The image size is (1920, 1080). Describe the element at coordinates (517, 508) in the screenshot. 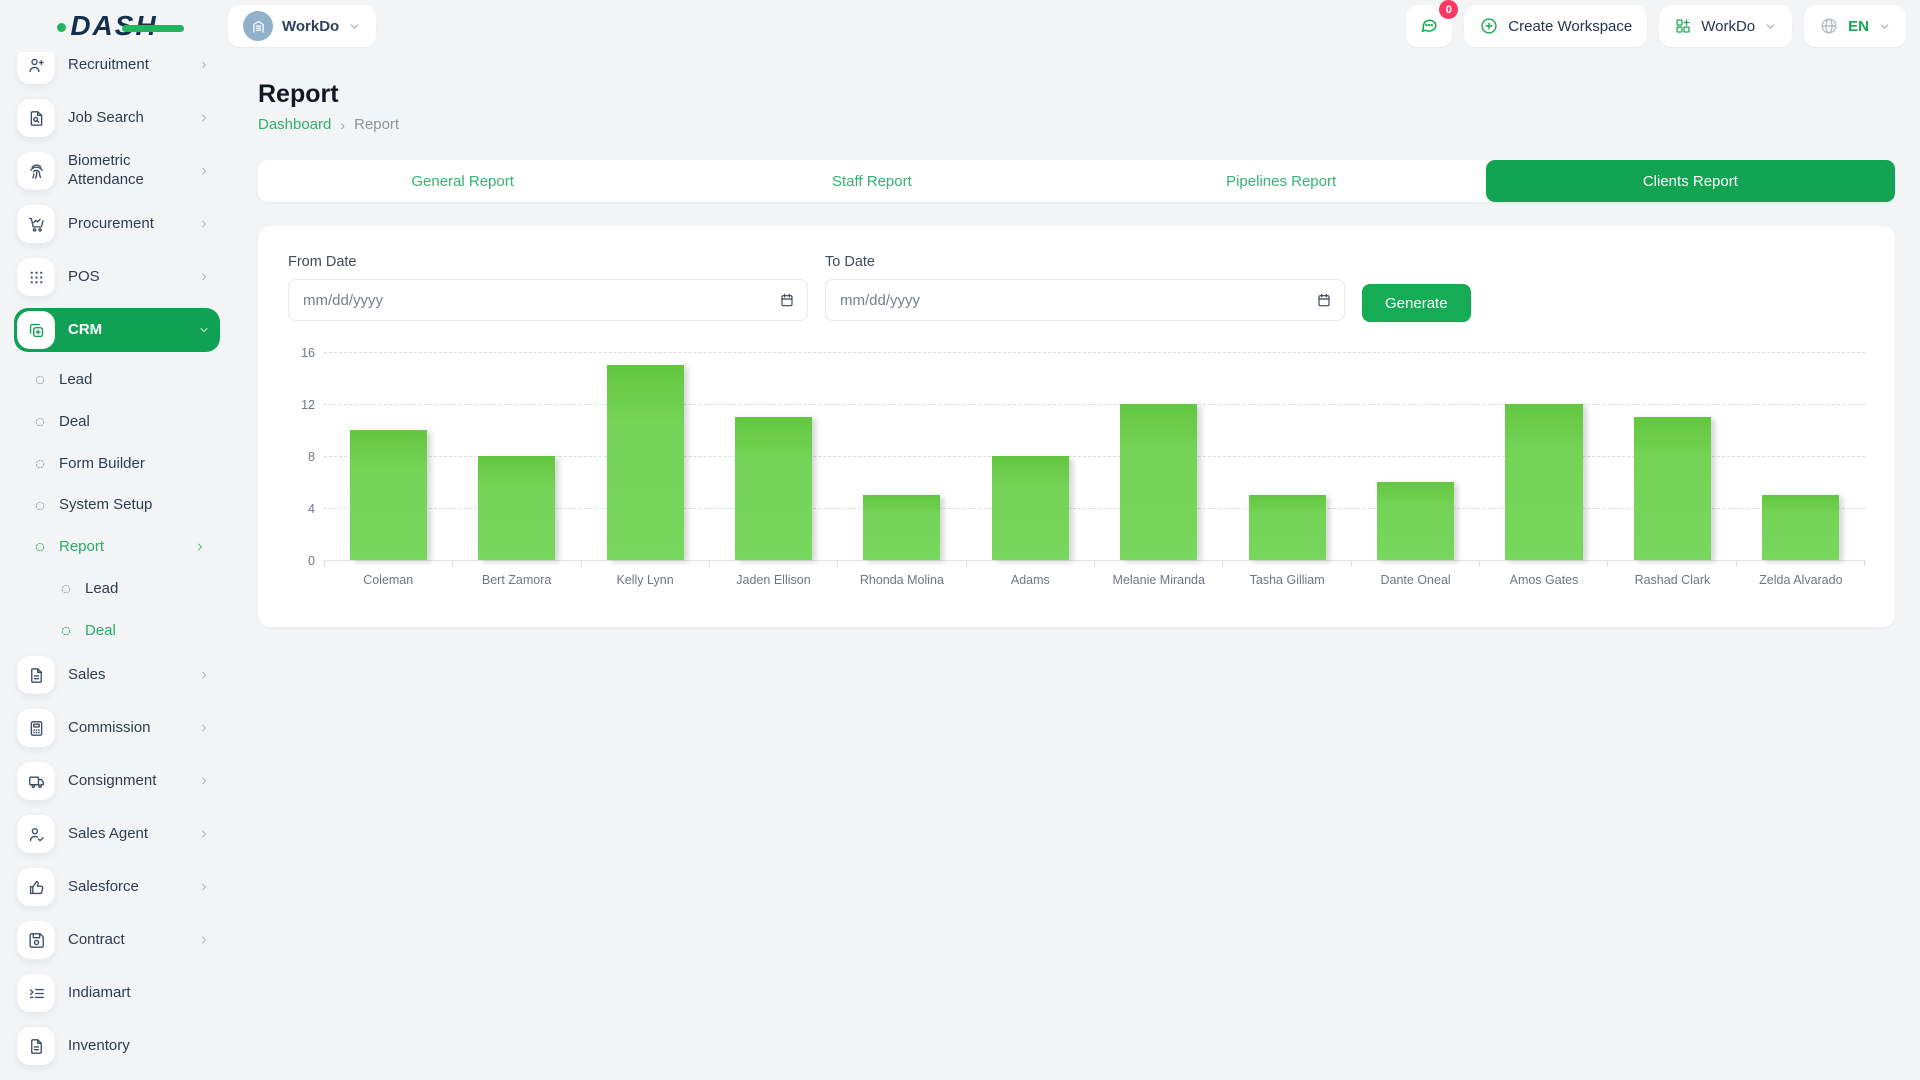

I see `bar-bert-zamora` at that location.